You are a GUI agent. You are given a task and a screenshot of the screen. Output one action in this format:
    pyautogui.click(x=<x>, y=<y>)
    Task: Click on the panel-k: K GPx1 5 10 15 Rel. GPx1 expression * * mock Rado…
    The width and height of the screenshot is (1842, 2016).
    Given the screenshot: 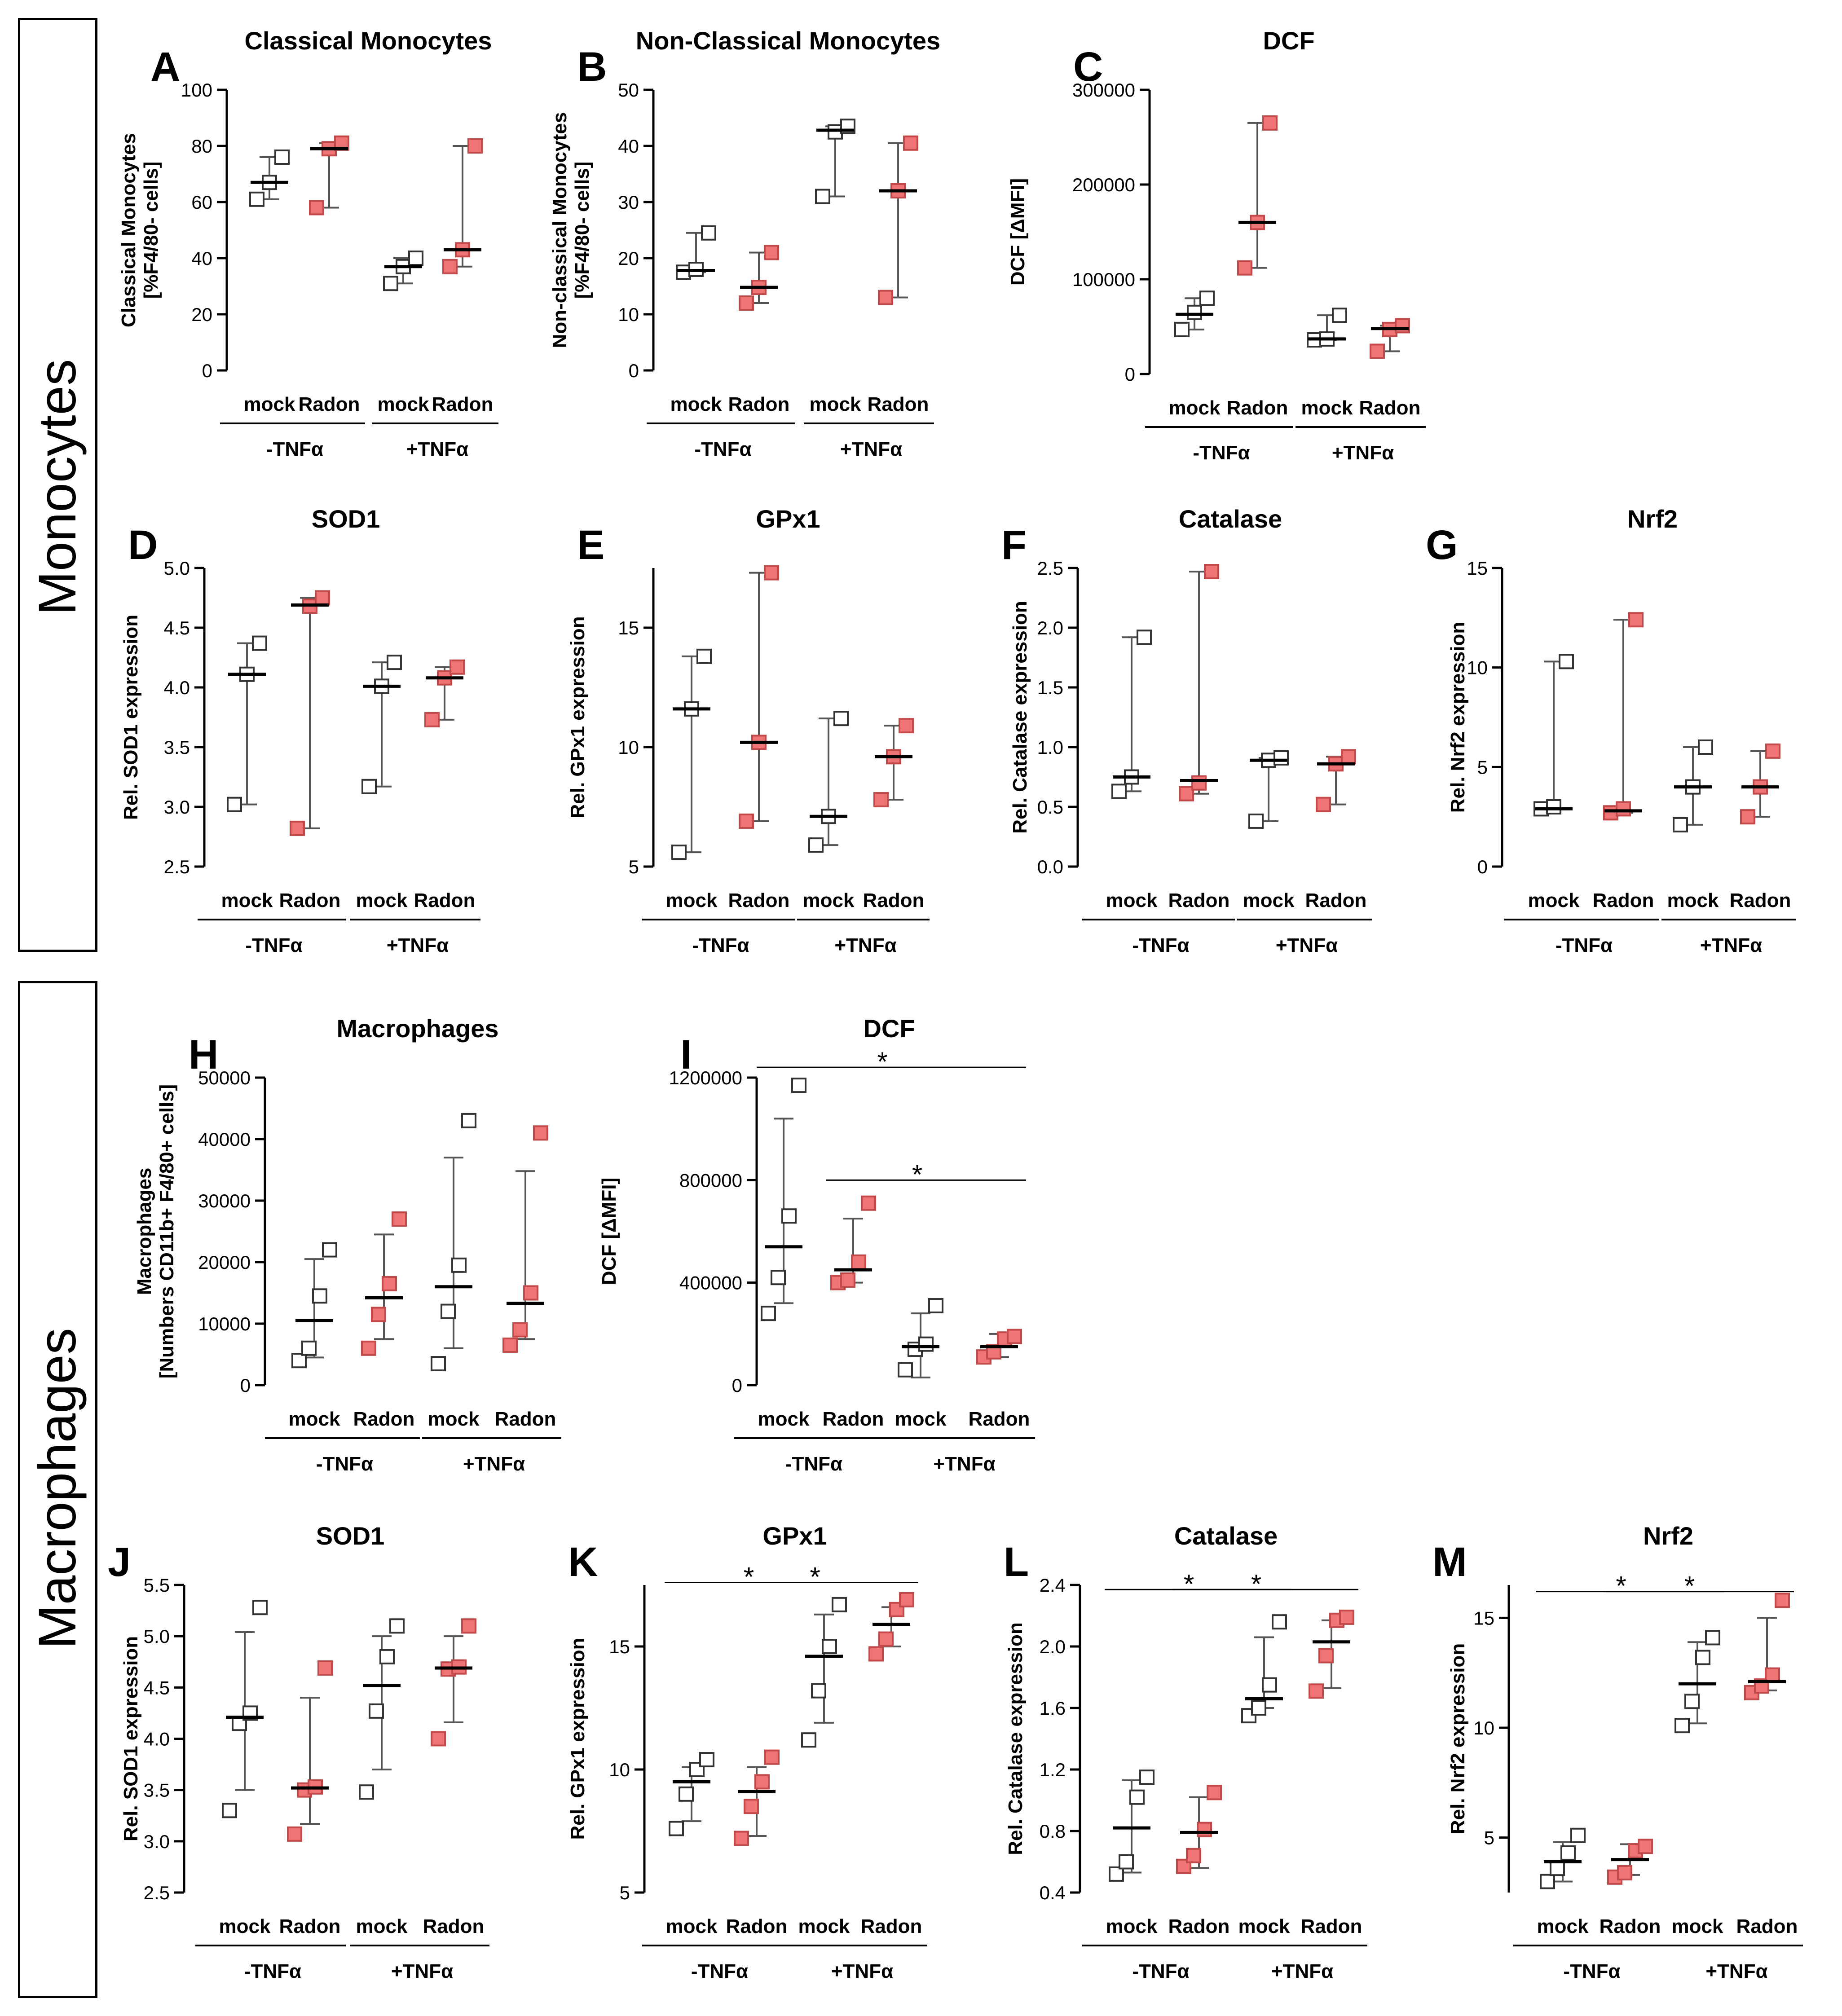 What is the action you would take?
    pyautogui.click(x=747, y=1752)
    